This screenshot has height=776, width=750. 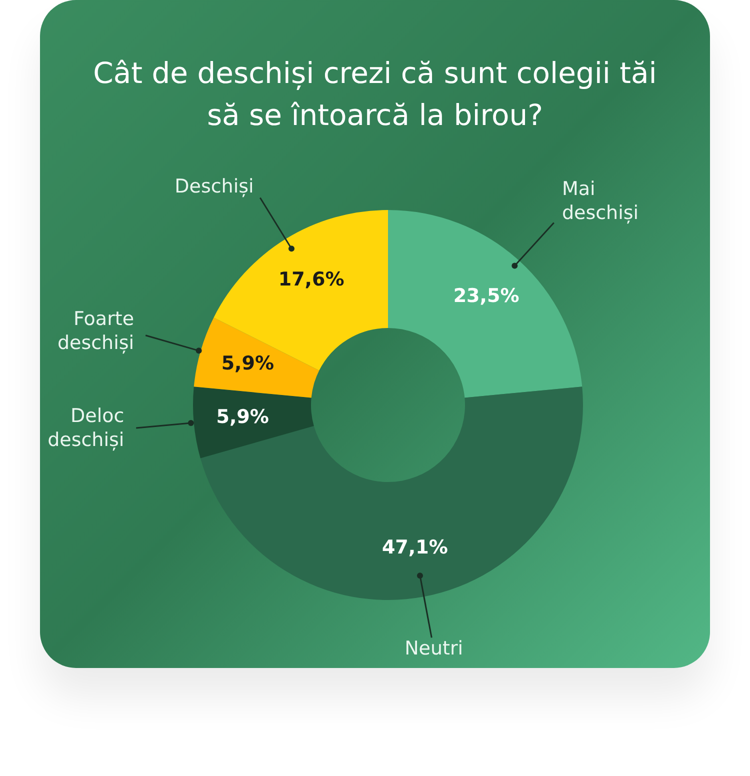 What do you see at coordinates (434, 648) in the screenshot?
I see `slice-label: Neutri` at bounding box center [434, 648].